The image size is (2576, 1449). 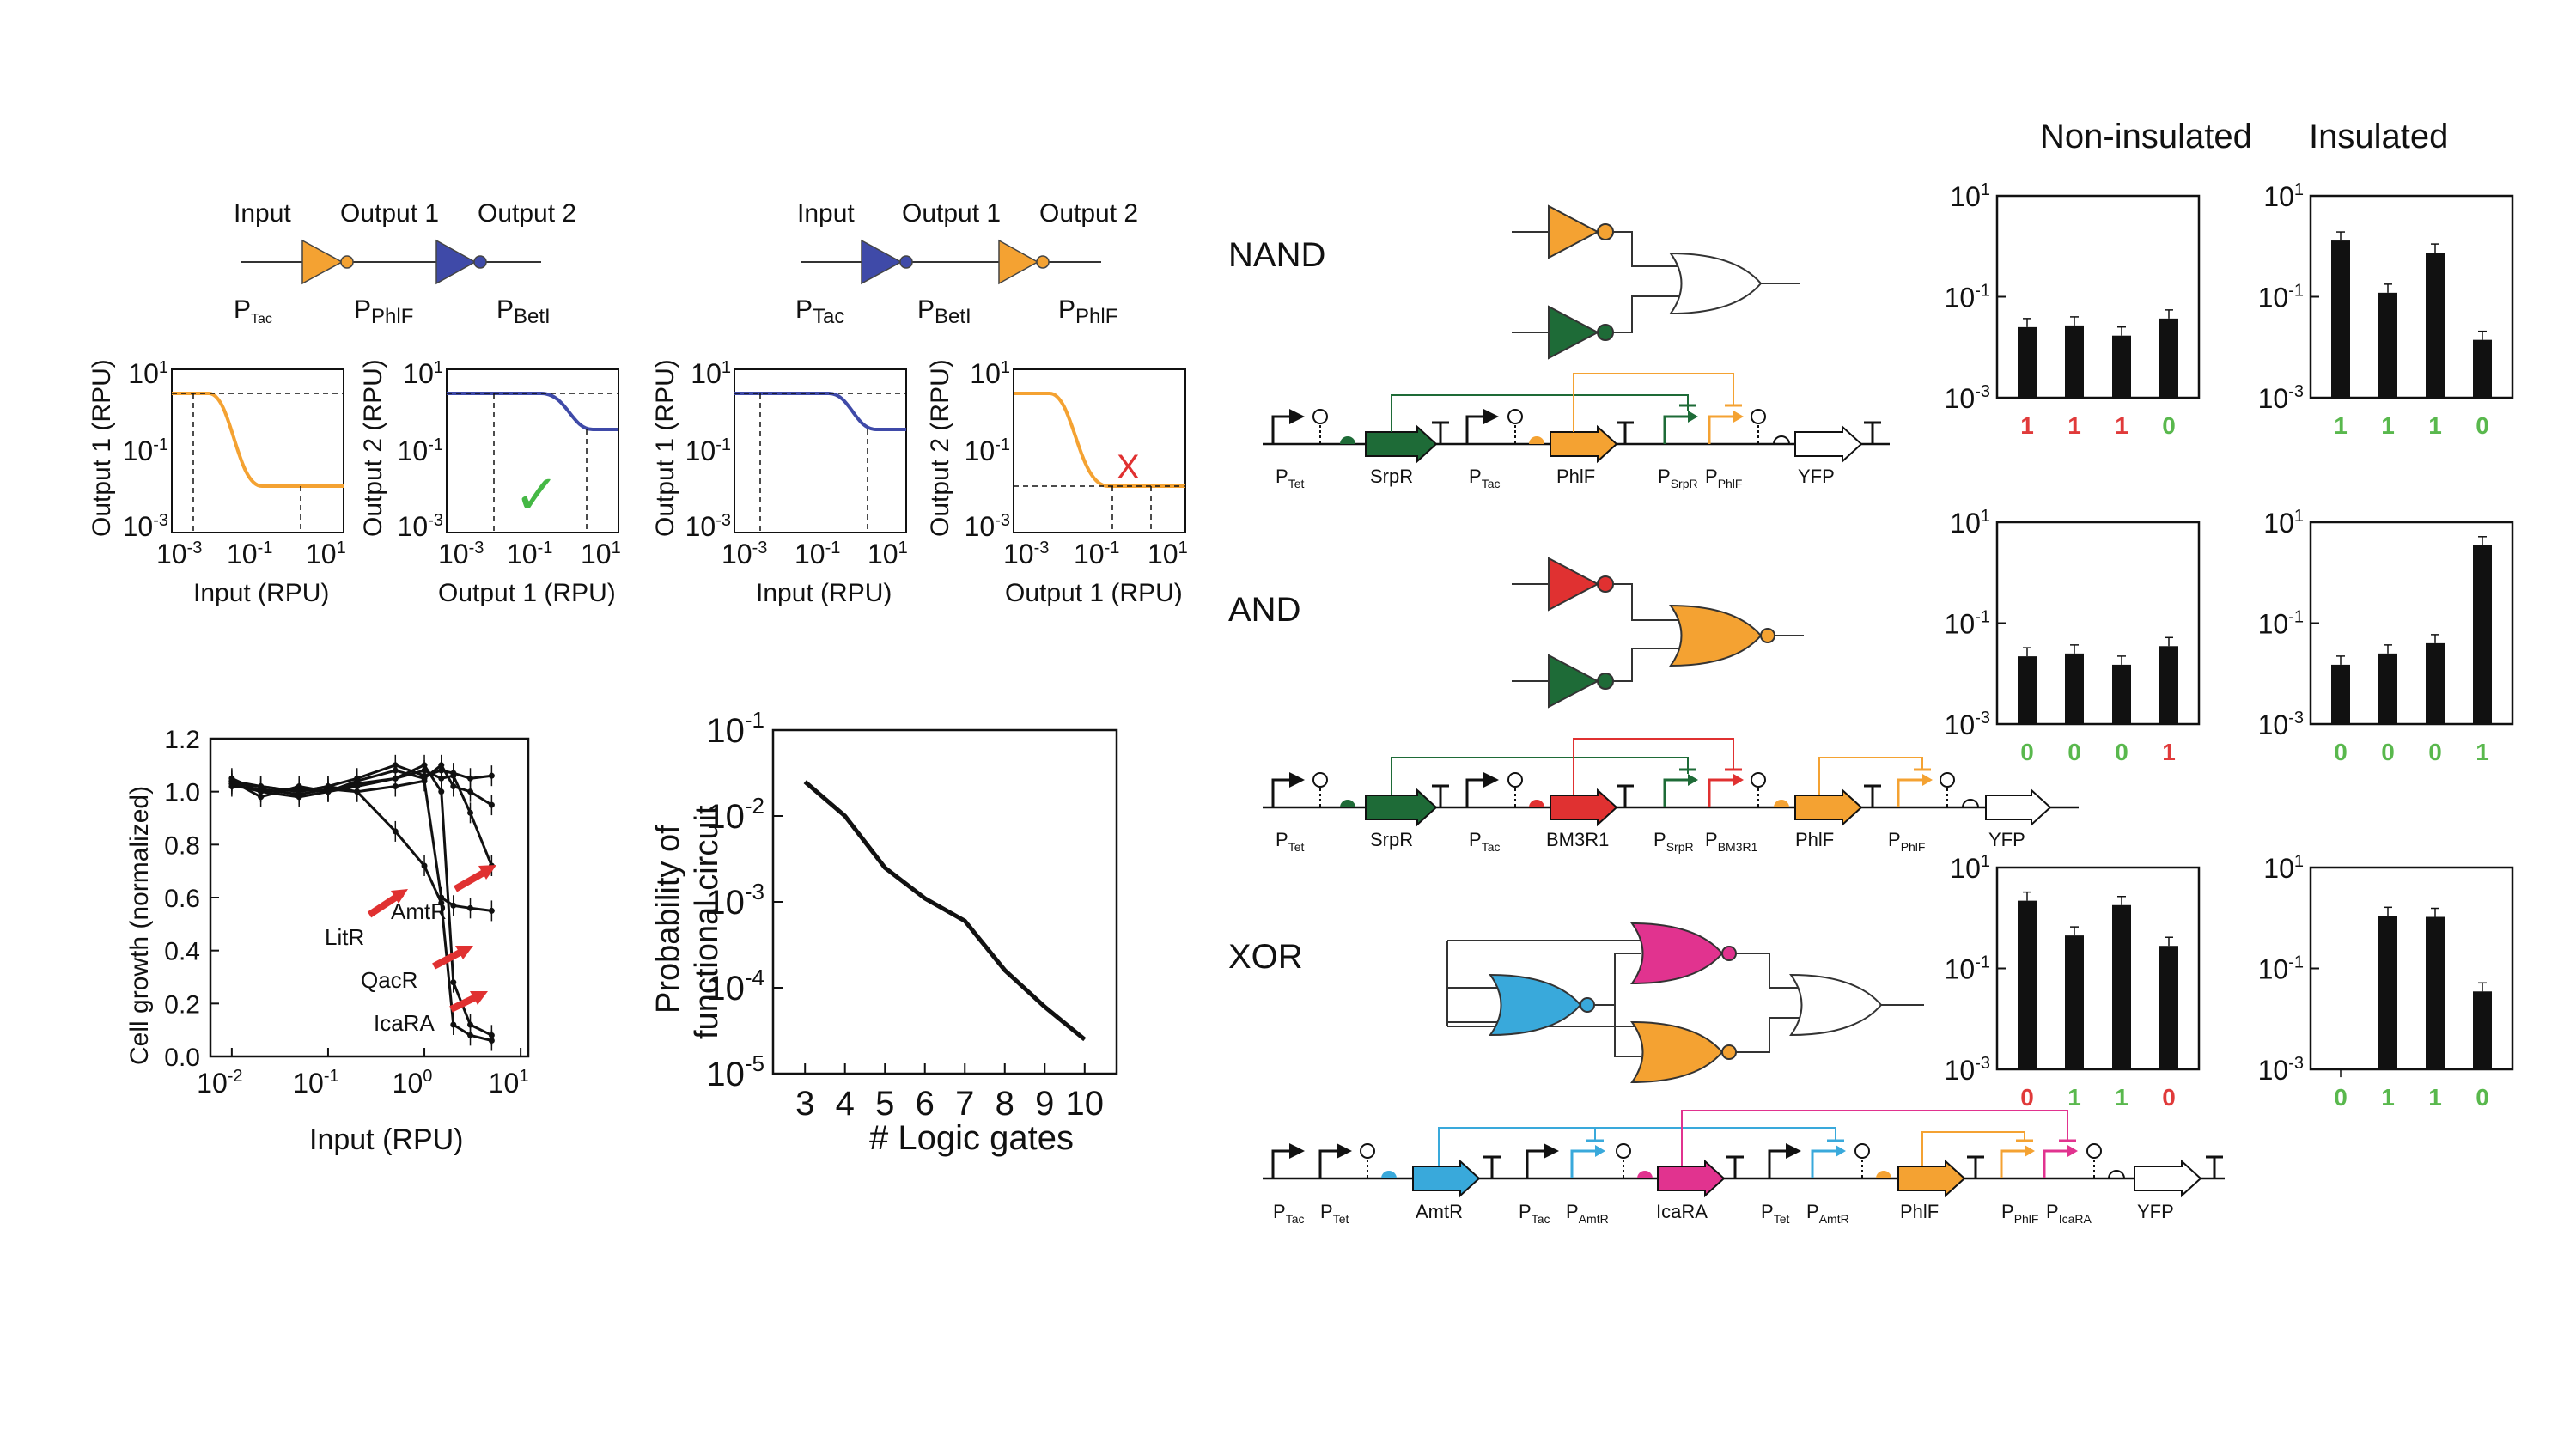 What do you see at coordinates (523, 311) in the screenshot?
I see `promoter-label: PBetI` at bounding box center [523, 311].